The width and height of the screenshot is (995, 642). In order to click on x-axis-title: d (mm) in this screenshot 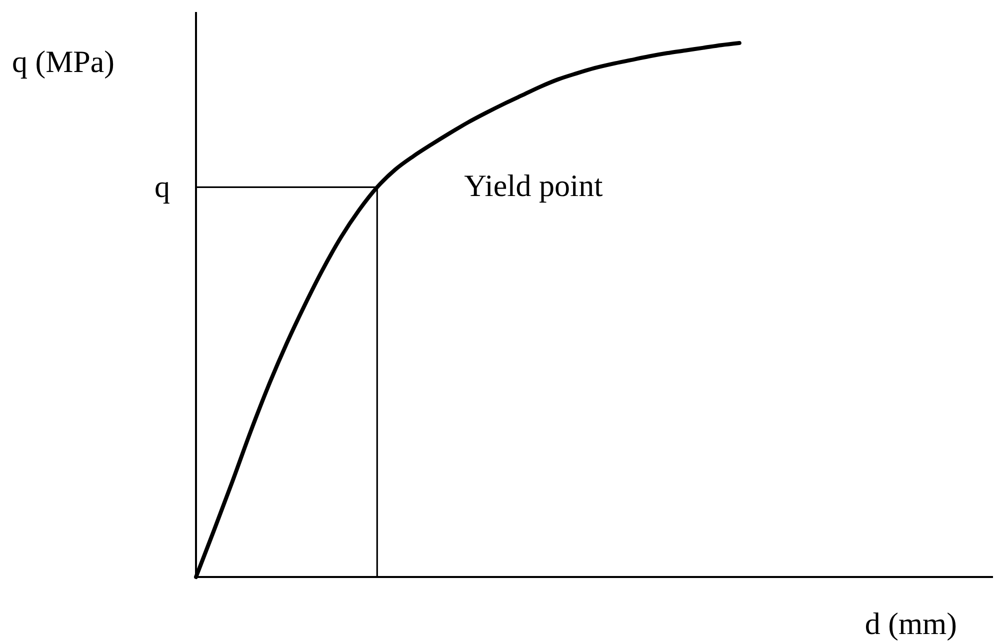, I will do `click(910, 623)`.